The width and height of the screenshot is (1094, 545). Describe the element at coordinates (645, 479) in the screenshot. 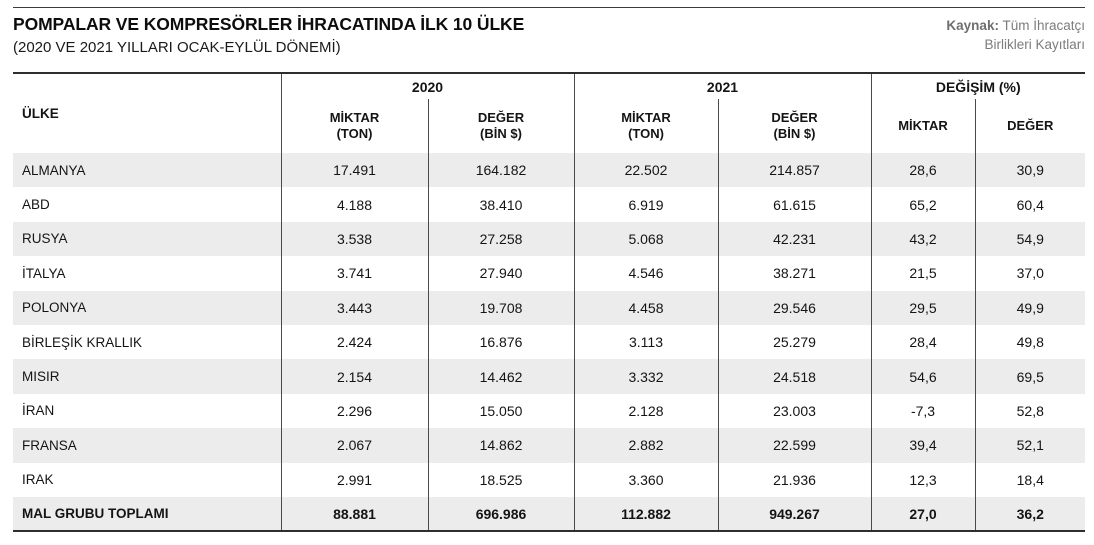

I see `qty-2021-cell: 3.360` at that location.